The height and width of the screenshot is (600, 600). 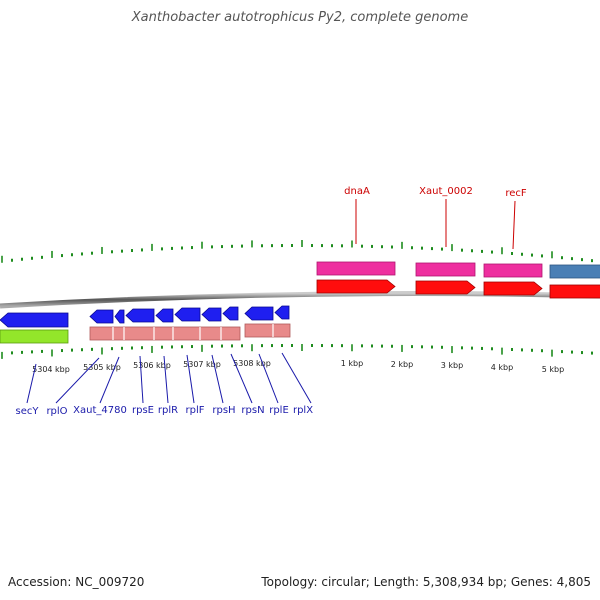 I want to click on leader-line-rplO, so click(x=77, y=380).